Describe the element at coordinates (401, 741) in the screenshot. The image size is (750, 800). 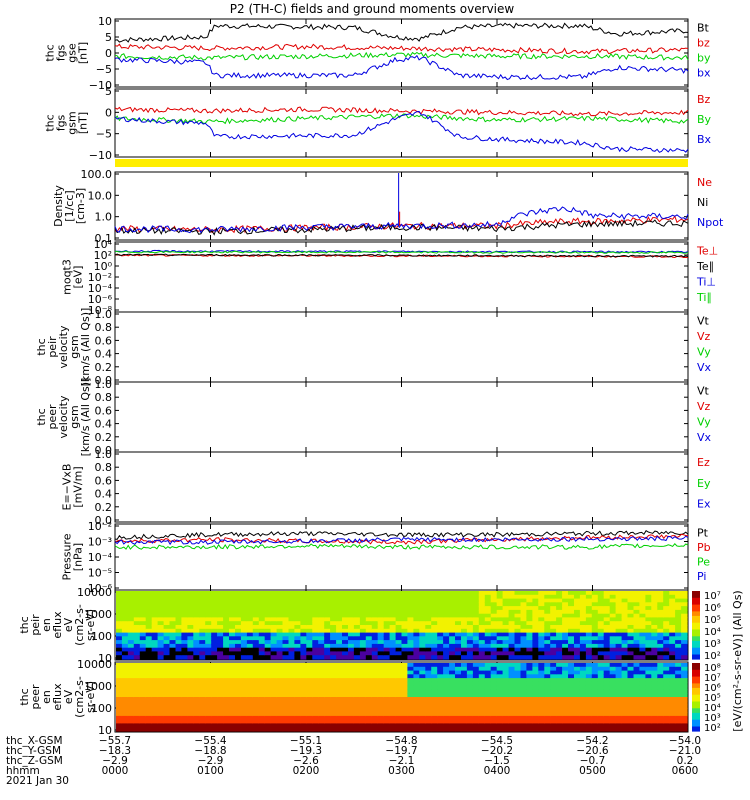
I see `x-axis-value: −54.8` at that location.